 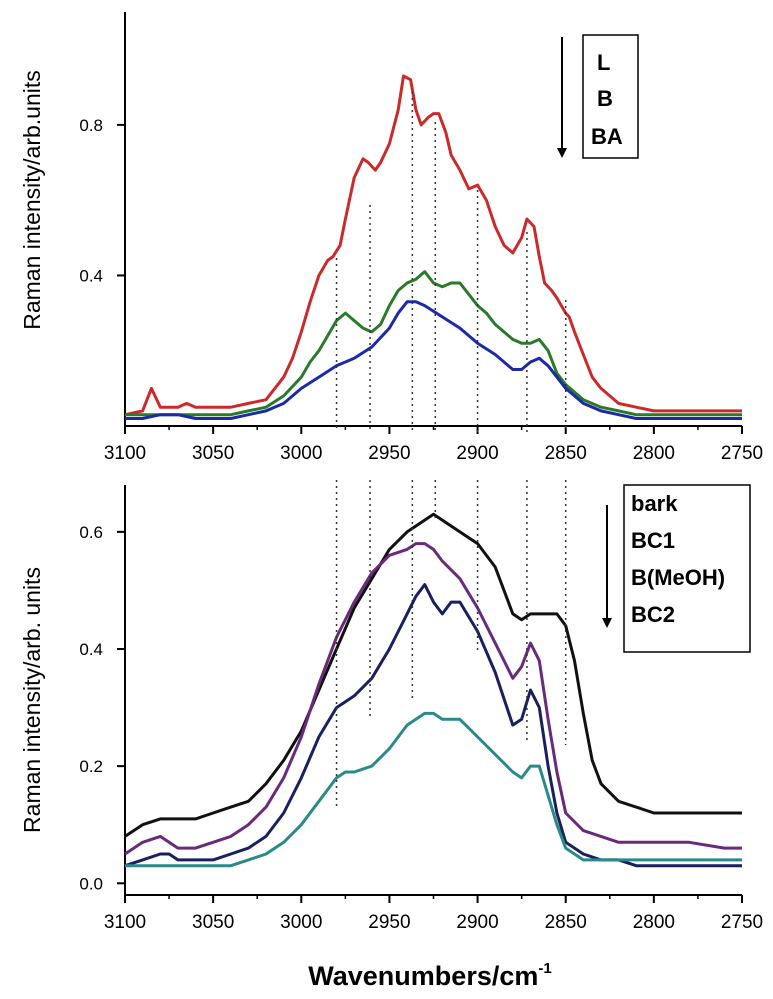 What do you see at coordinates (654, 503) in the screenshot?
I see `legend-entry: bark` at bounding box center [654, 503].